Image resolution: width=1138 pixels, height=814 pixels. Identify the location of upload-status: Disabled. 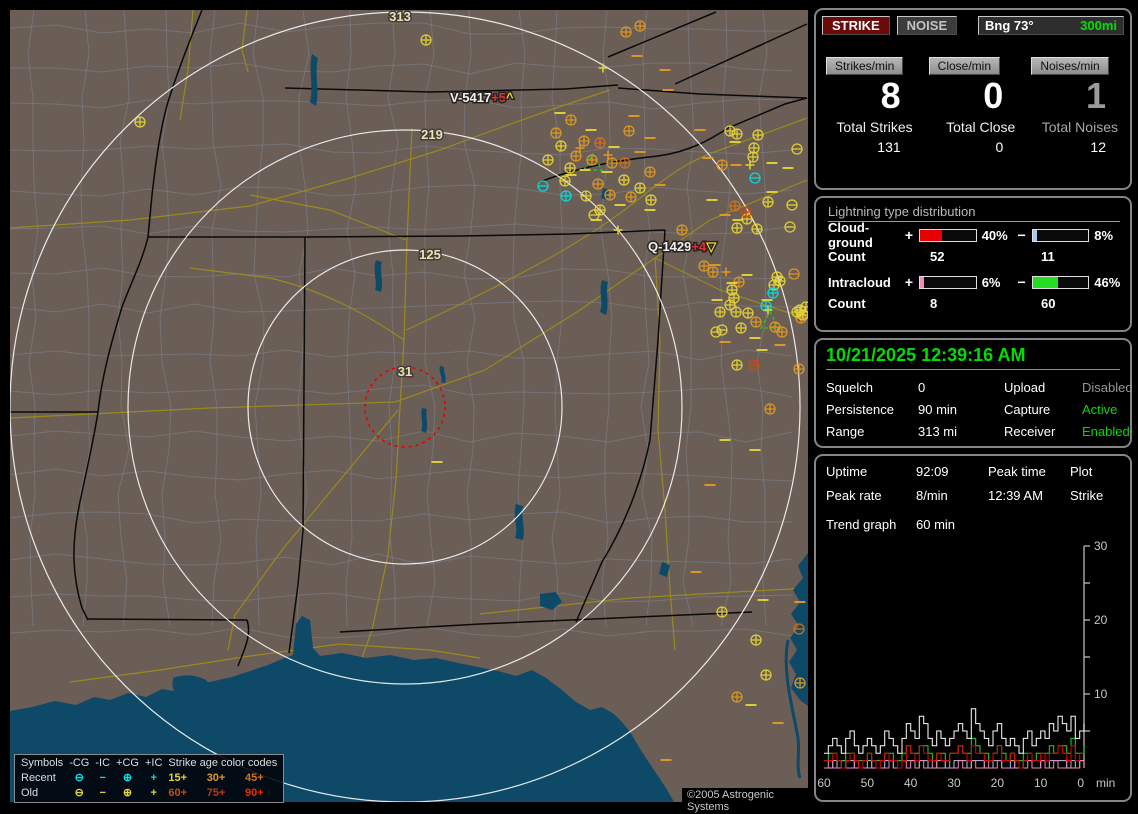
(1107, 387).